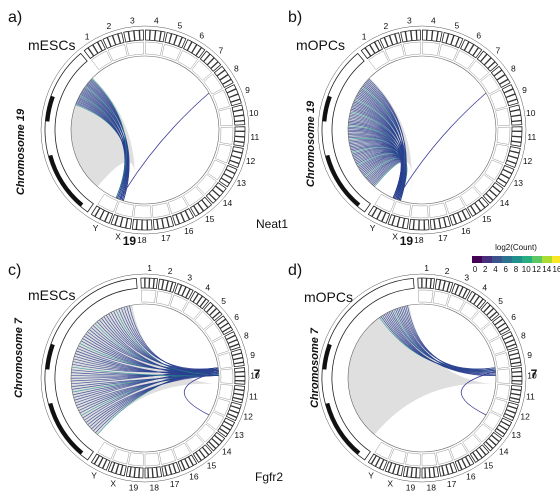  Describe the element at coordinates (516, 247) in the screenshot. I see `legend-title: log2(Count)` at that location.